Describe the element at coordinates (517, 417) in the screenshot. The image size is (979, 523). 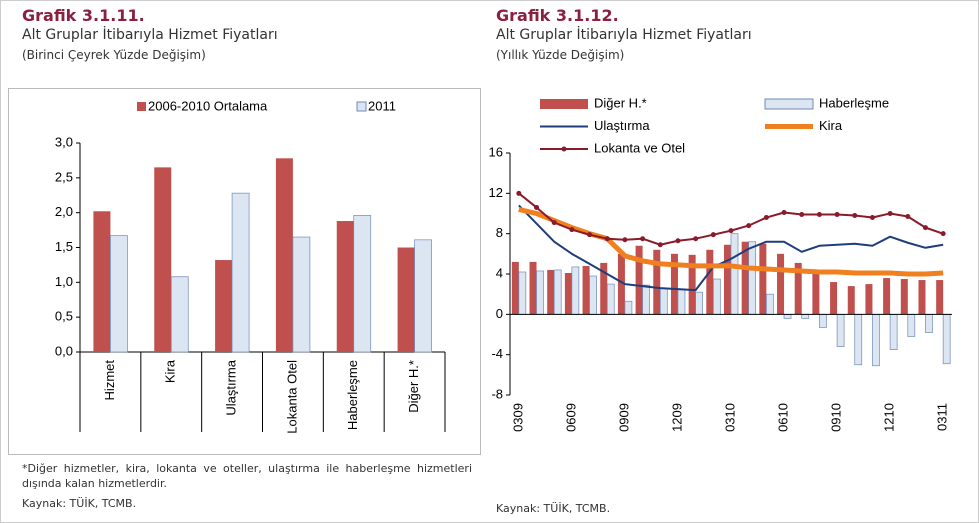
I see `x-tick-label: 0309` at that location.